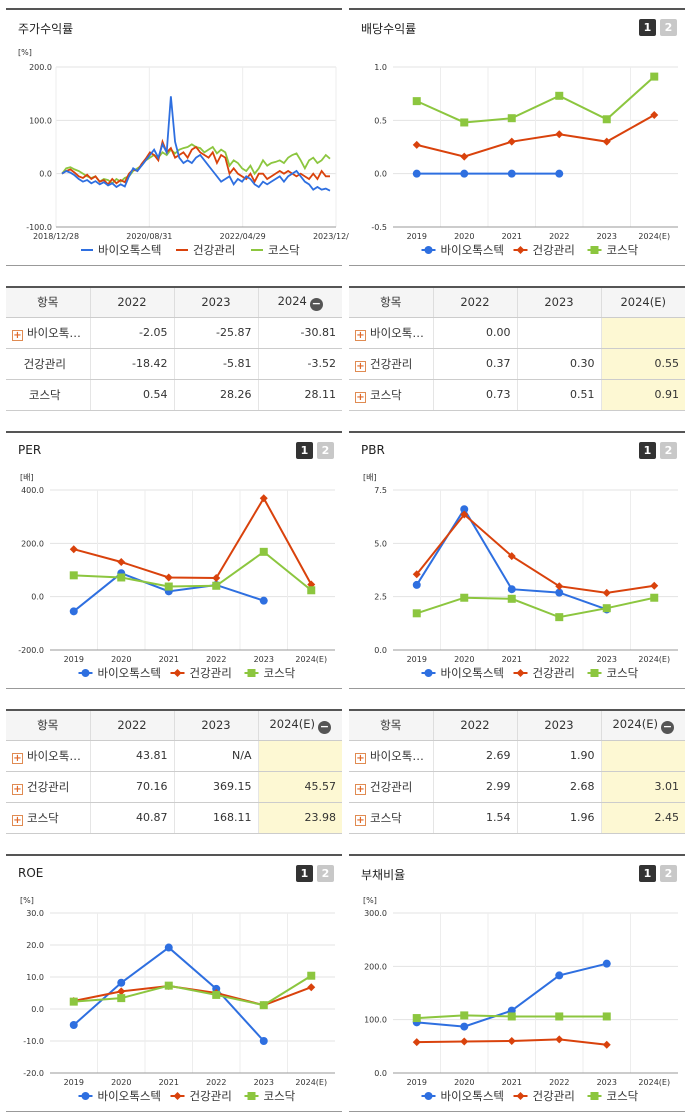  I want to click on y-tick-label: 300.0, so click(375, 913).